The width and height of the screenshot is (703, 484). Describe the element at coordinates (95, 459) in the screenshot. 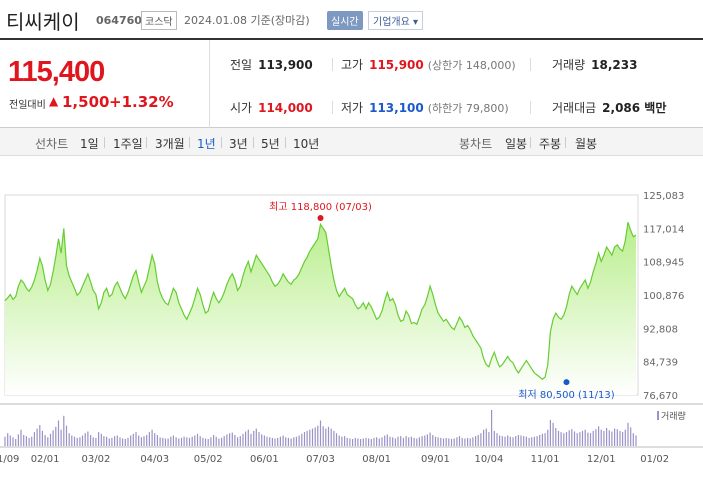

I see `x-tick-label: 03/02` at that location.